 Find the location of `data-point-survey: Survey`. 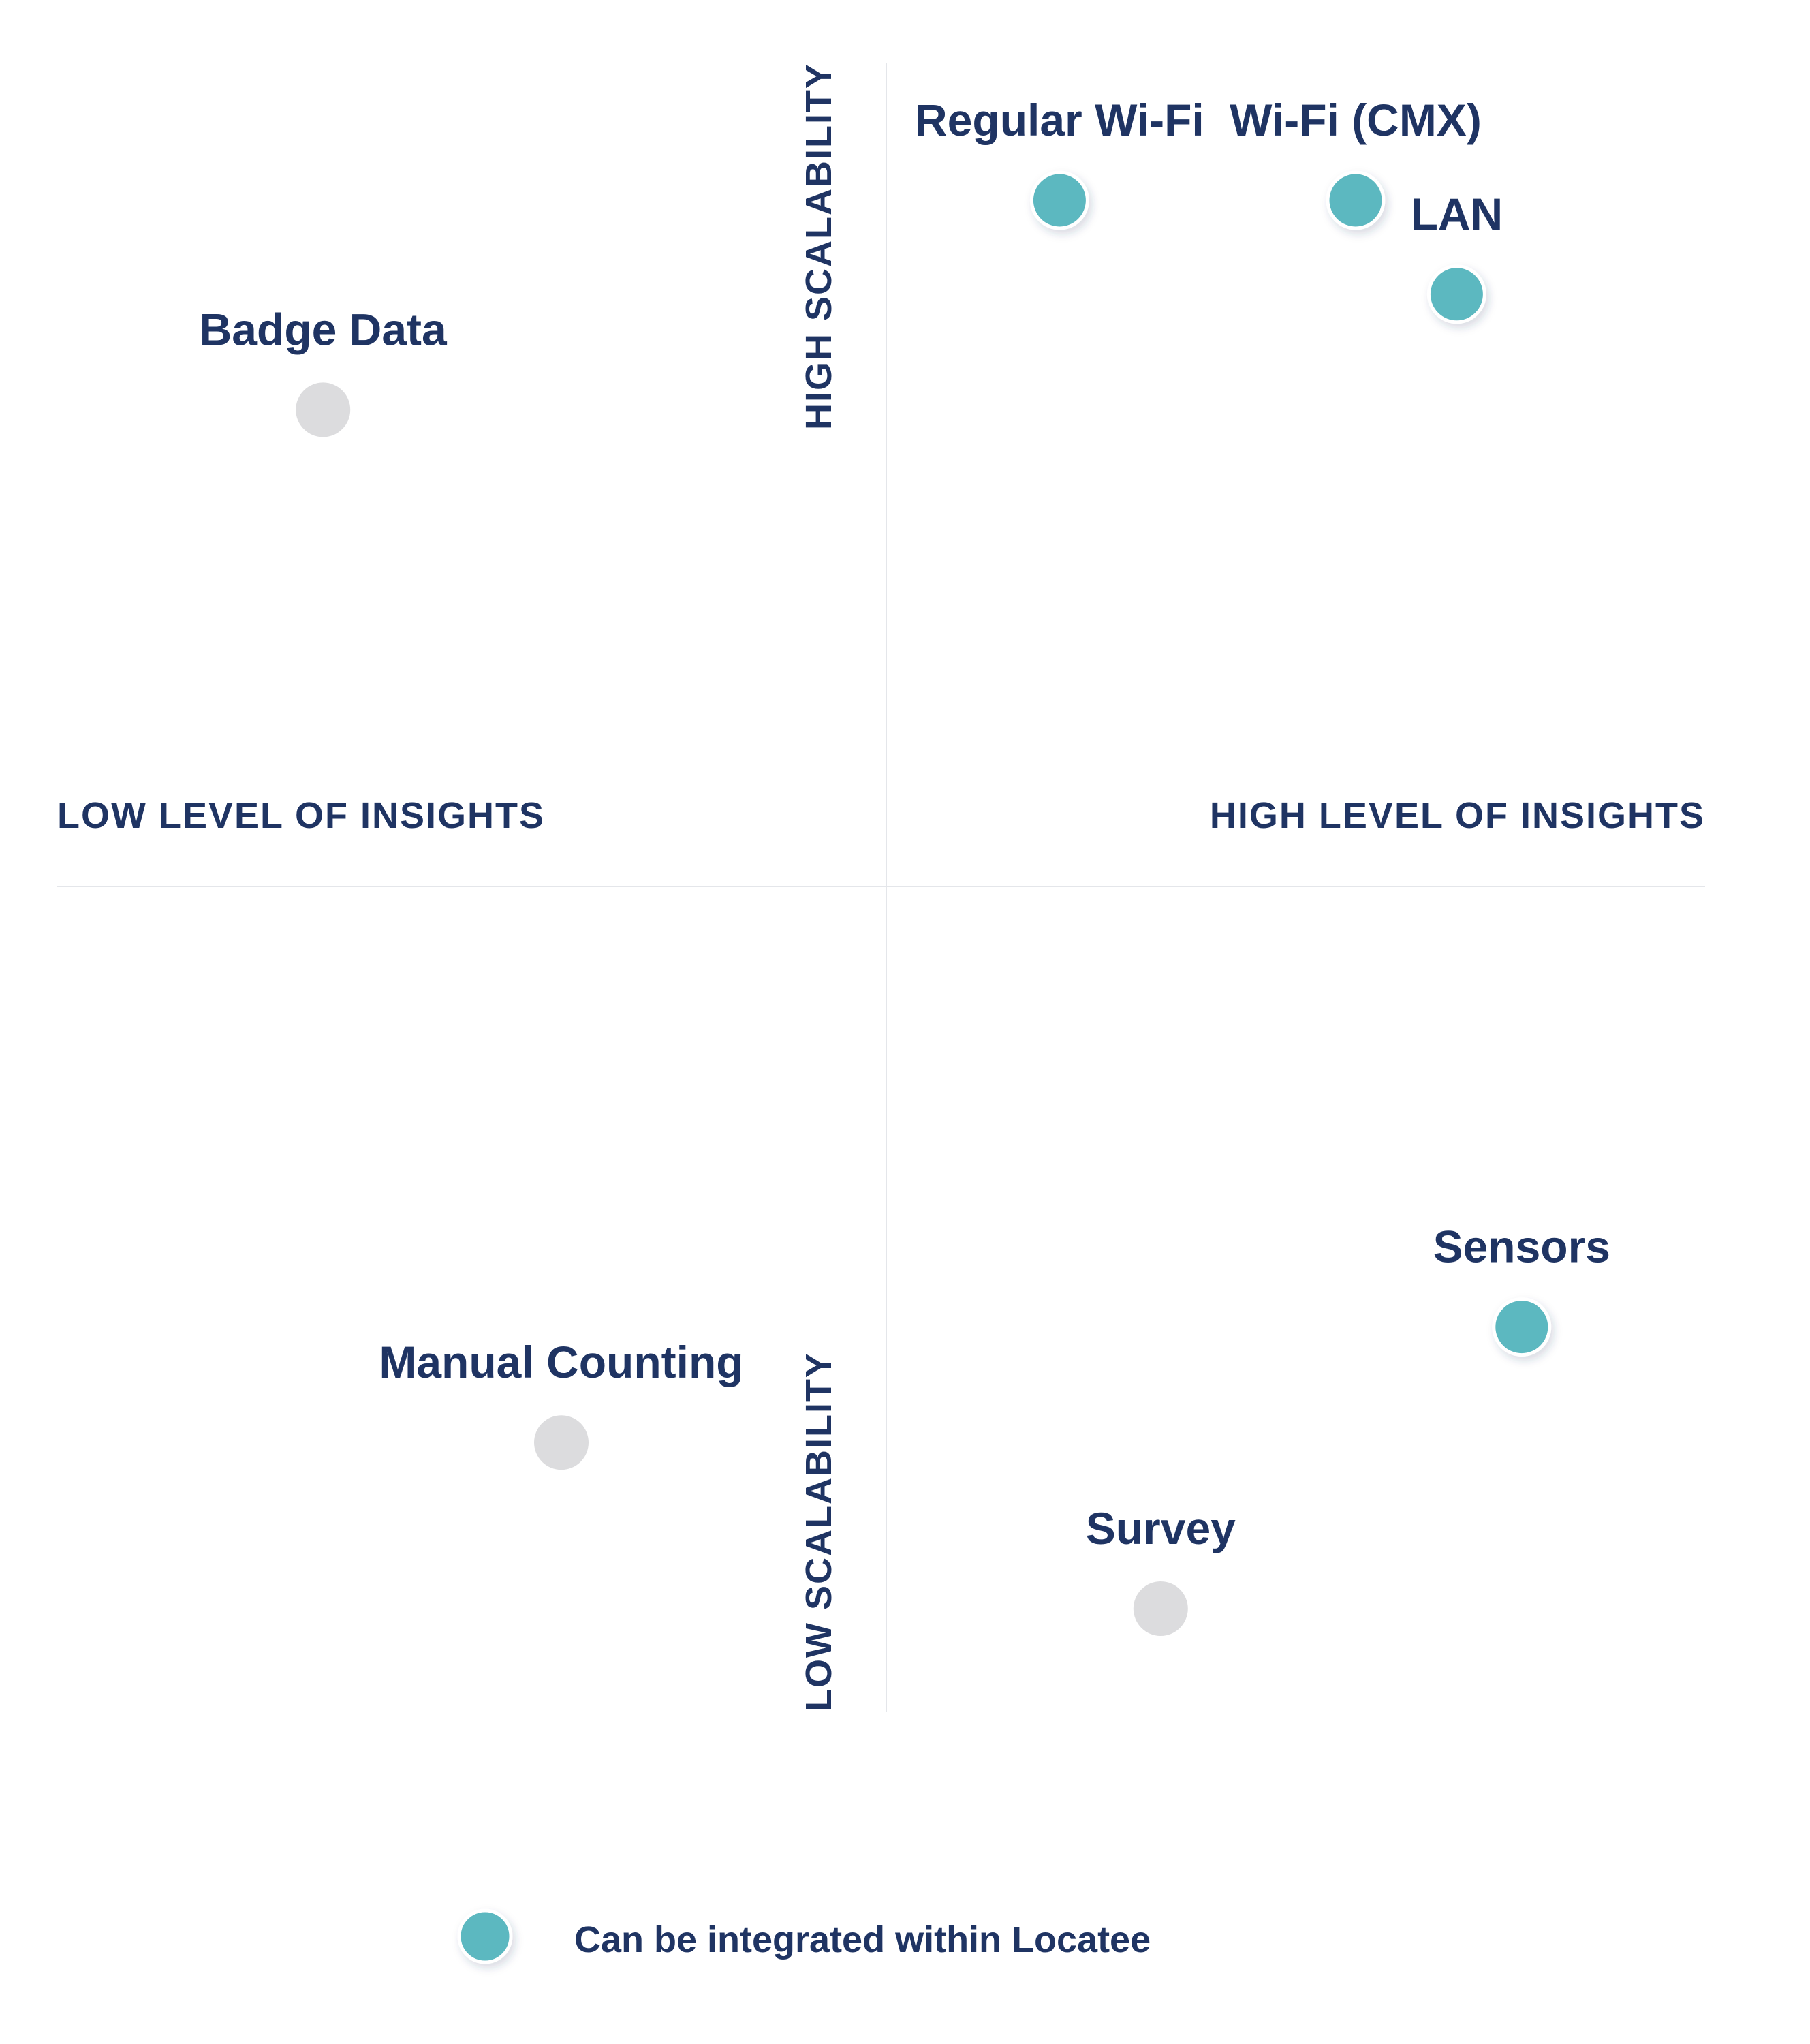

data-point-survey: Survey is located at coordinates (1161, 1569).